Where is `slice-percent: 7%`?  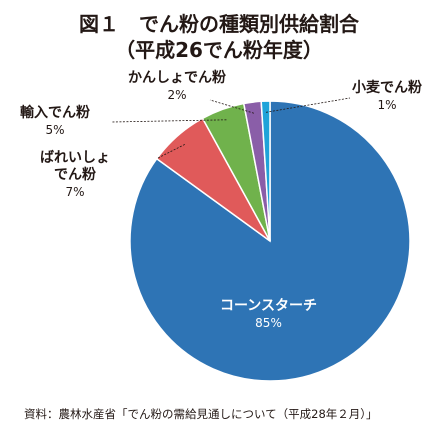 slice-percent: 7% is located at coordinates (75, 192).